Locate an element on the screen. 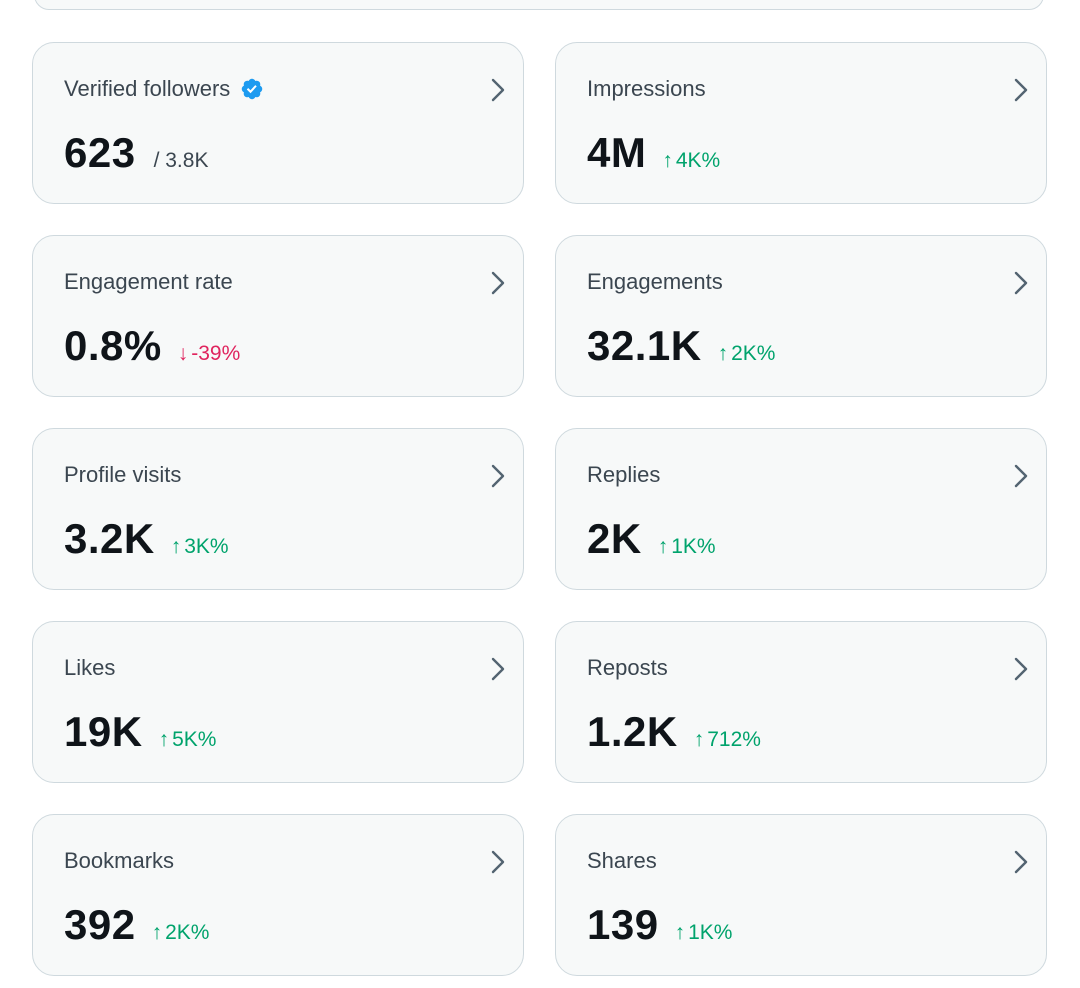  change-value: 4K% is located at coordinates (698, 160).